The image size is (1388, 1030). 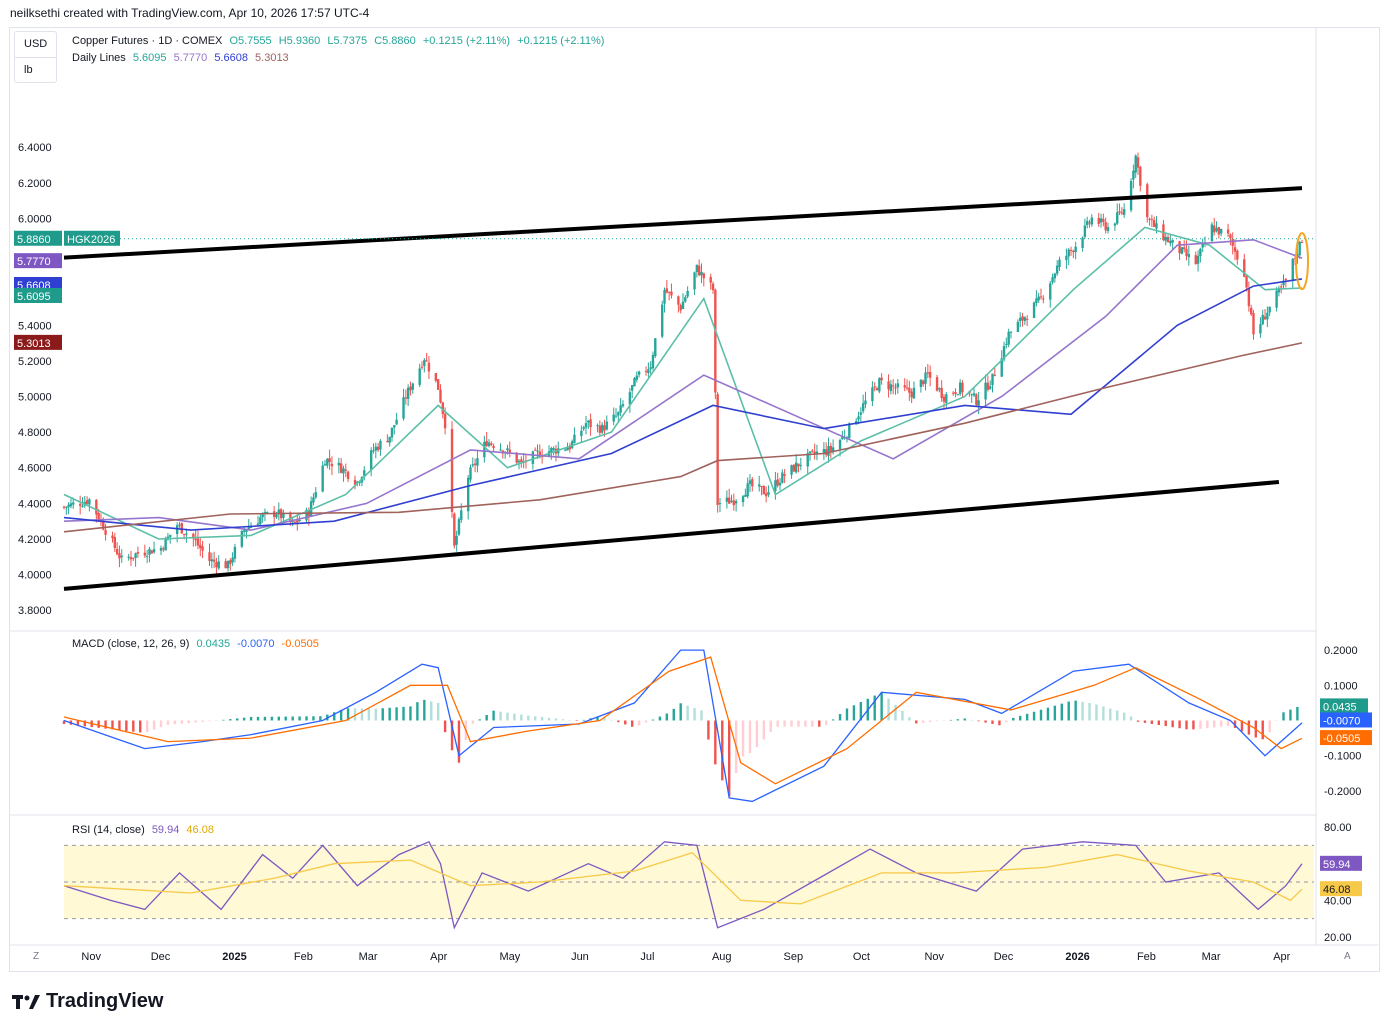 I want to click on rsi-legend: RSI (14, close) 59.94 46.08, so click(x=145, y=830).